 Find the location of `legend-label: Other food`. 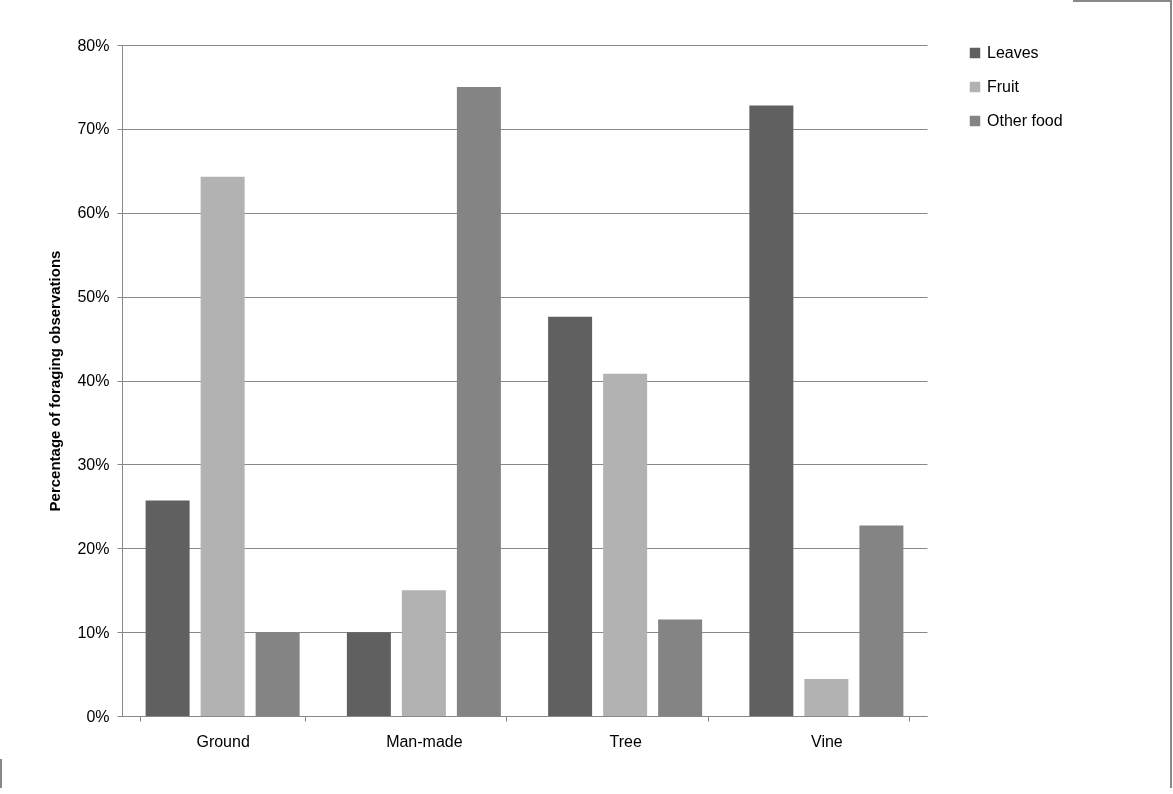

legend-label: Other food is located at coordinates (1025, 120).